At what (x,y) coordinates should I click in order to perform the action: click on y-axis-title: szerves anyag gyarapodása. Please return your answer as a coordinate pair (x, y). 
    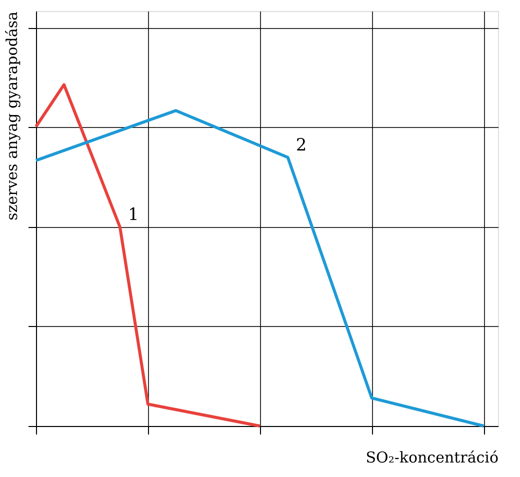
    Looking at the image, I should click on (12, 115).